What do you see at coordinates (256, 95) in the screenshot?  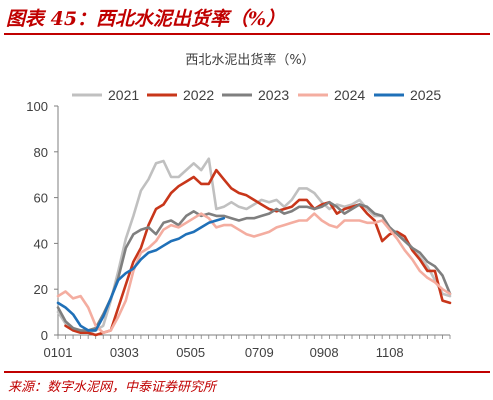 I see `chart-legend: 2021 2022 2023 2024 2025` at bounding box center [256, 95].